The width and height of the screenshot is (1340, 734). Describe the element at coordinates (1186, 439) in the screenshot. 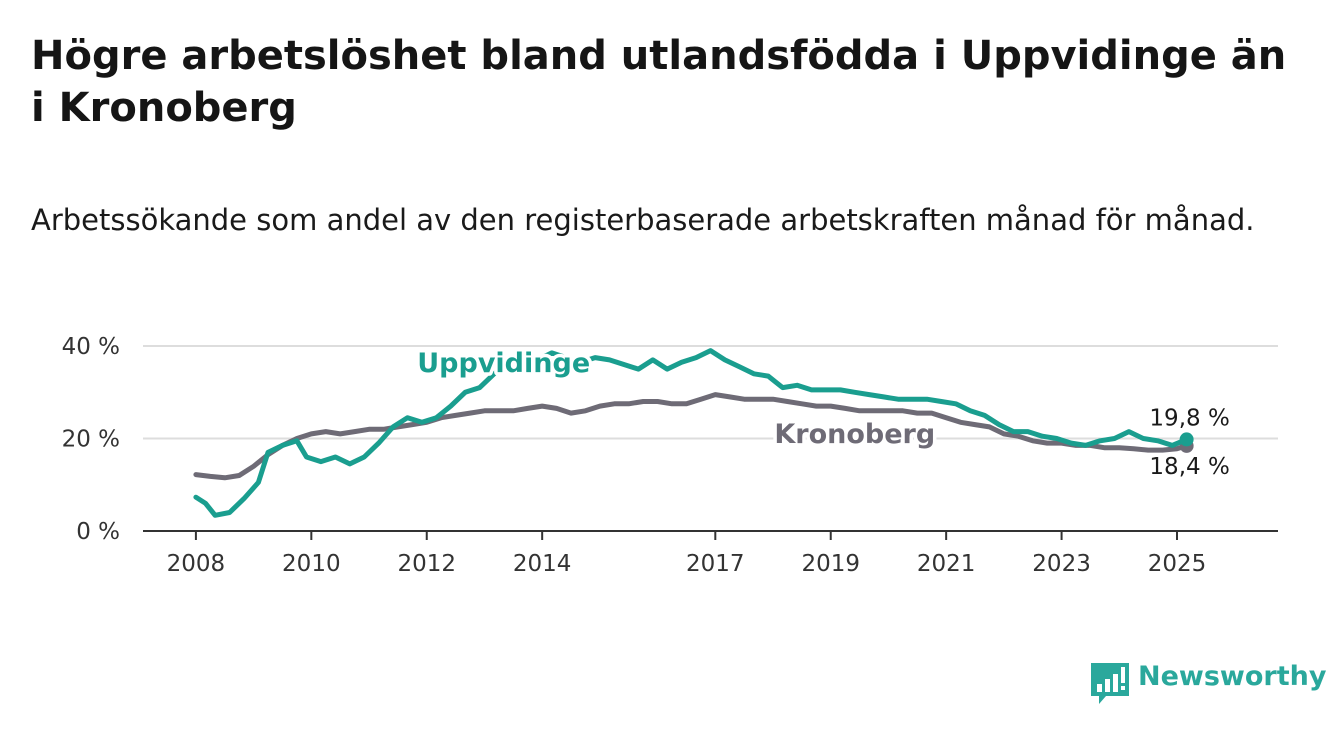

I see `series-end-dot-uppvidinge` at that location.